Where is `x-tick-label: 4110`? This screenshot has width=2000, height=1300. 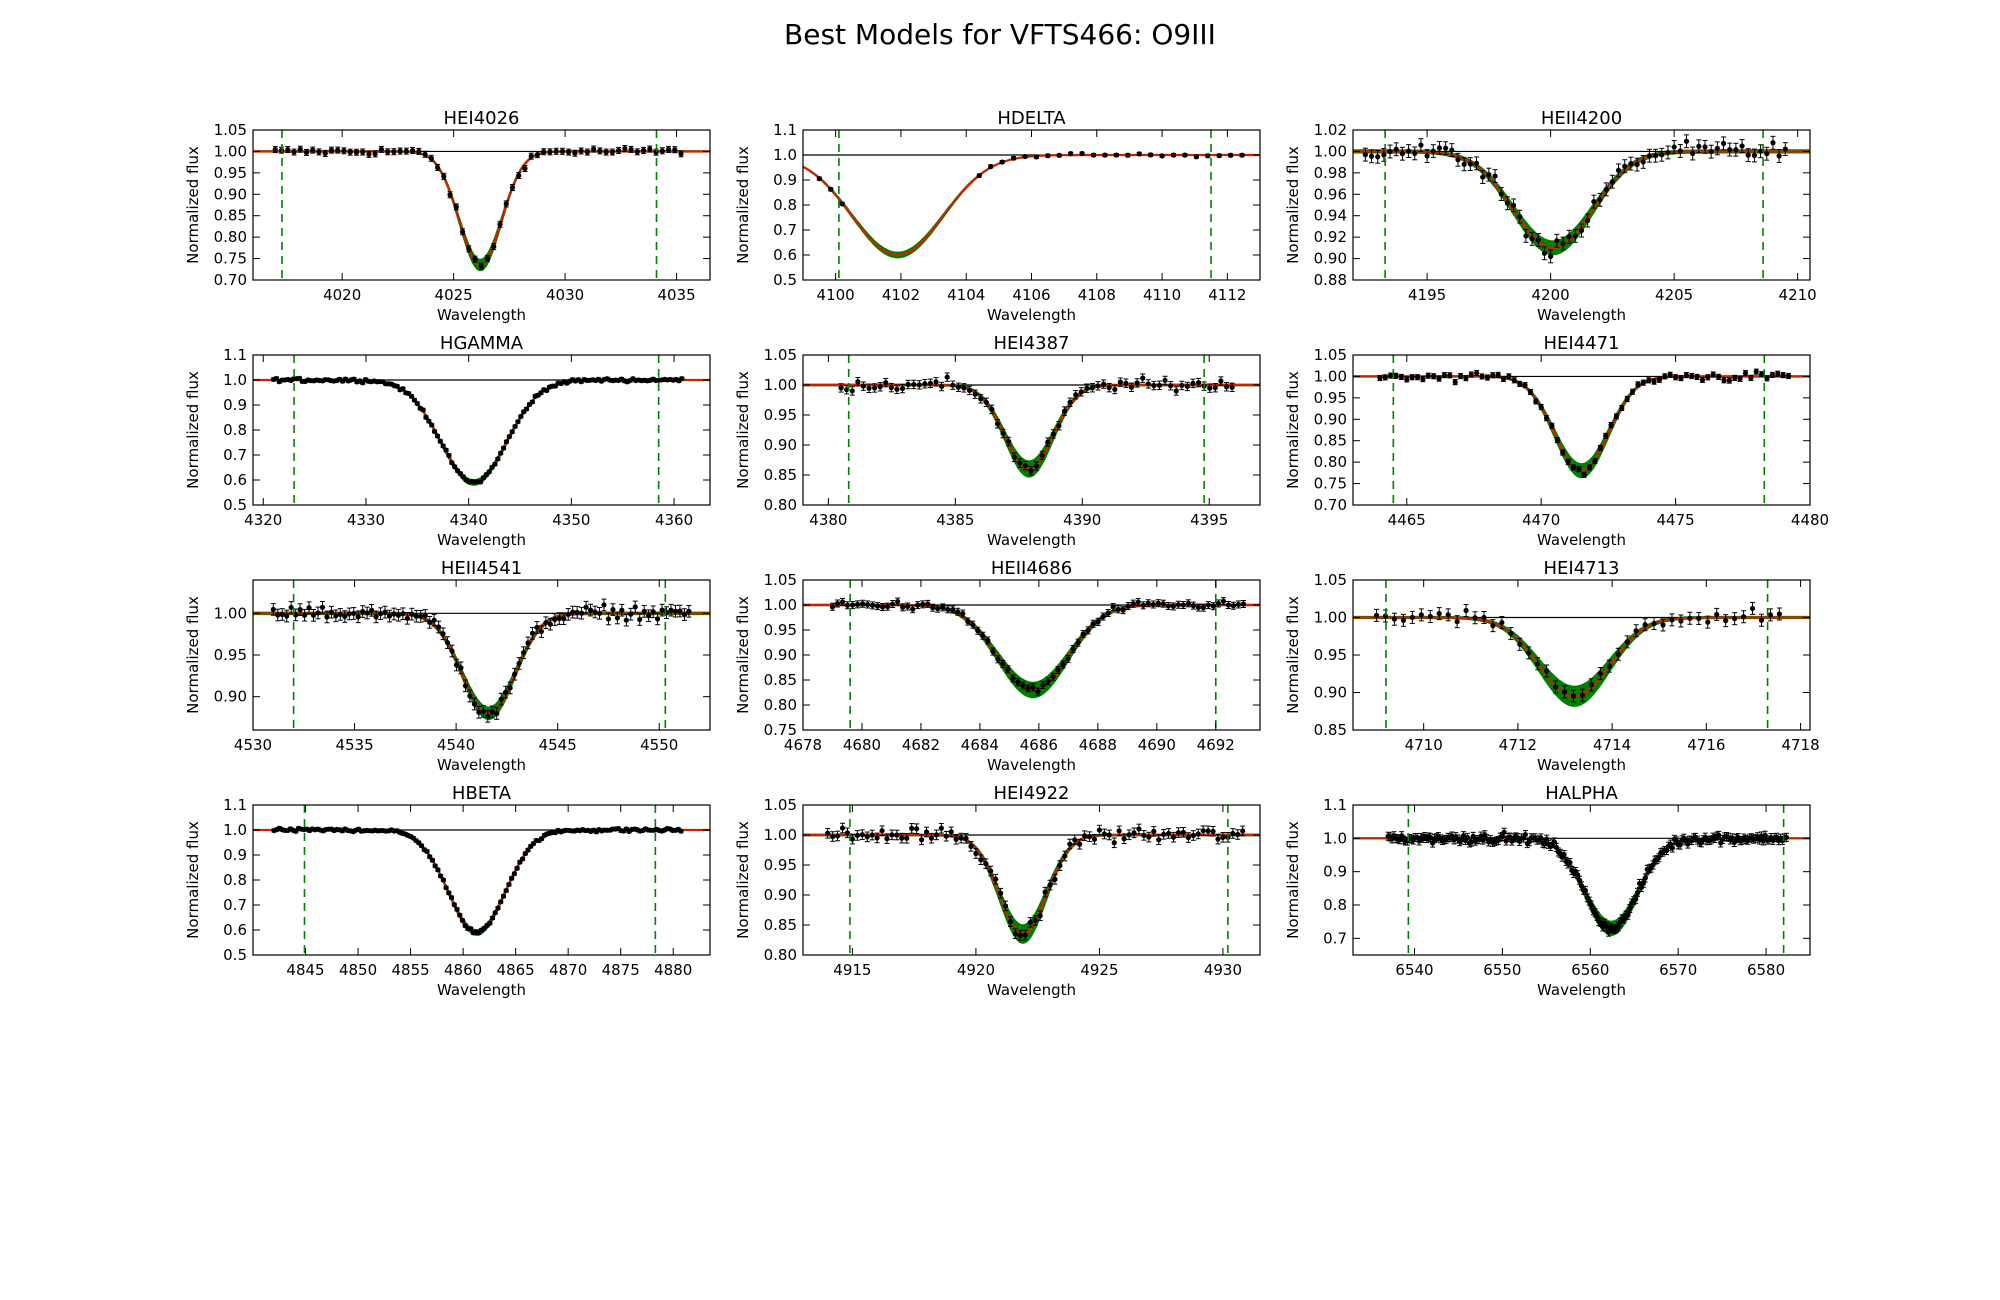 x-tick-label: 4110 is located at coordinates (1162, 295).